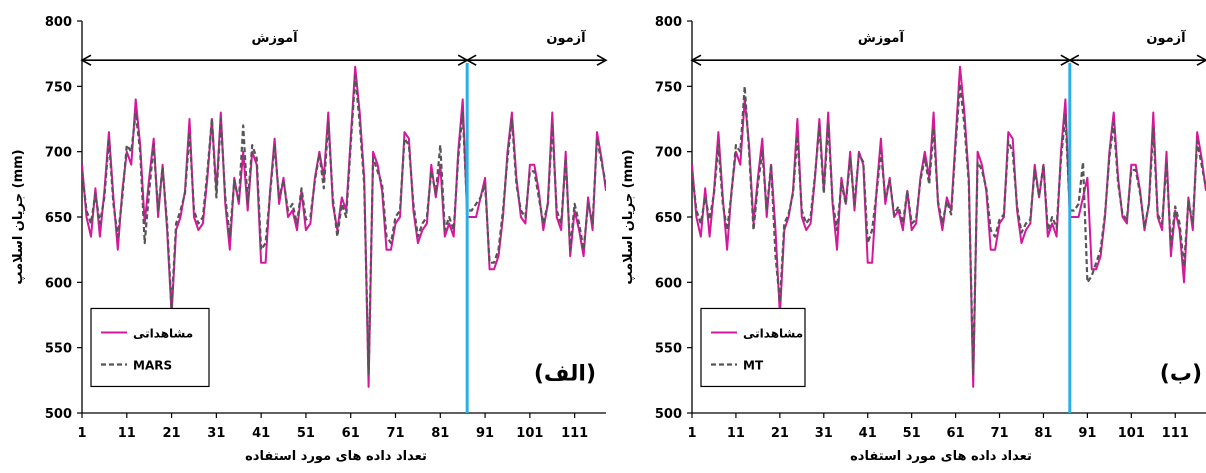 The image size is (1206, 473). I want to click on legend-label-model: MT, so click(753, 365).